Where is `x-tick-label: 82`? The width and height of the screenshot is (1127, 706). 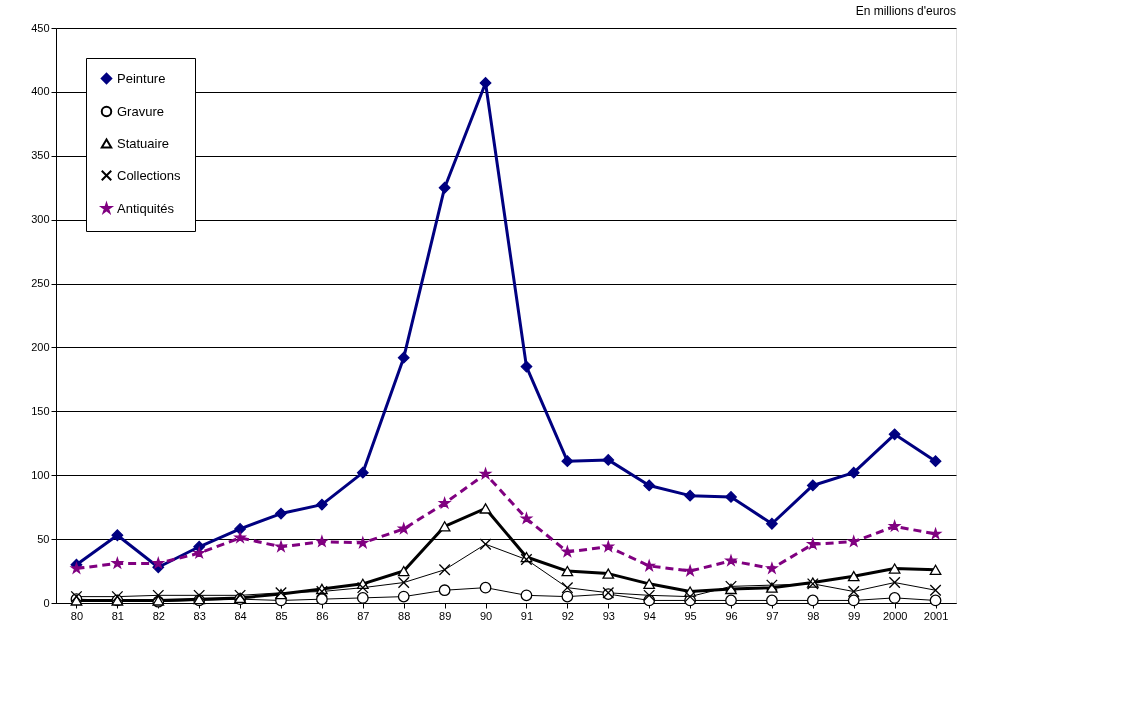 x-tick-label: 82 is located at coordinates (158, 615).